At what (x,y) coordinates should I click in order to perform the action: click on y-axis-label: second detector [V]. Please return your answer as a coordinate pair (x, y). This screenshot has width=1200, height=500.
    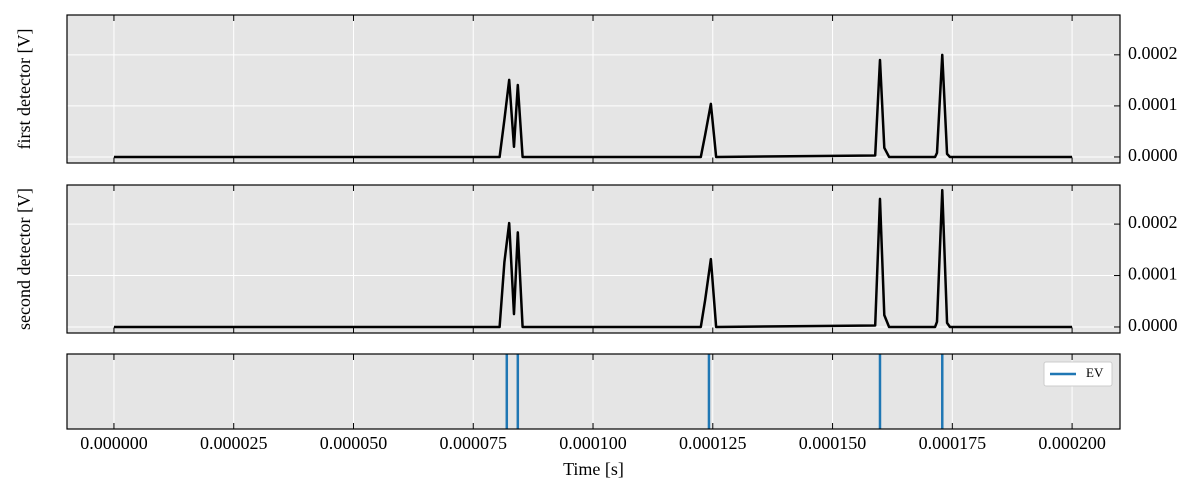
    Looking at the image, I should click on (24, 259).